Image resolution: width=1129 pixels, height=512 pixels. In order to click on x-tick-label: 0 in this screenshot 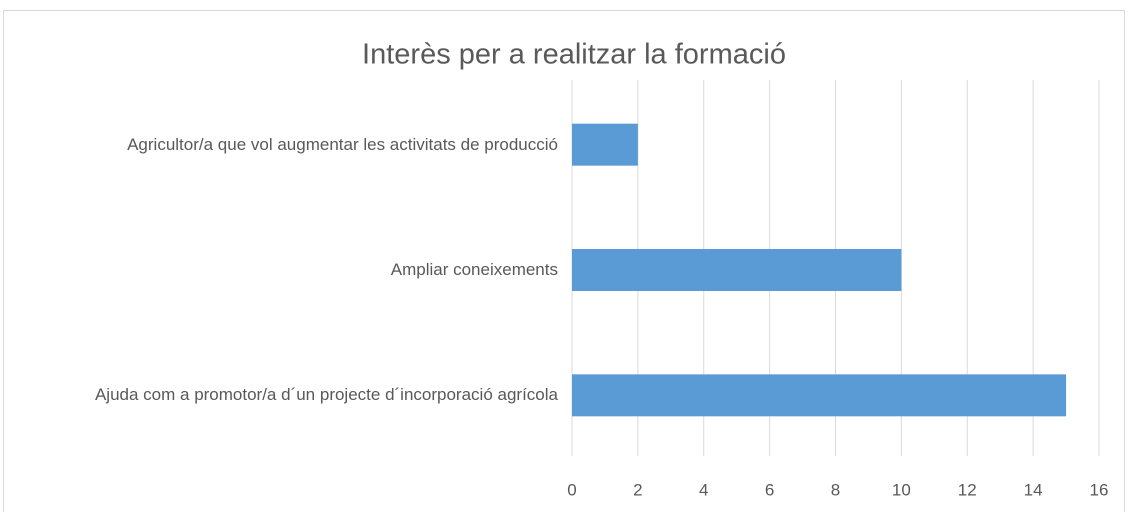, I will do `click(571, 489)`.